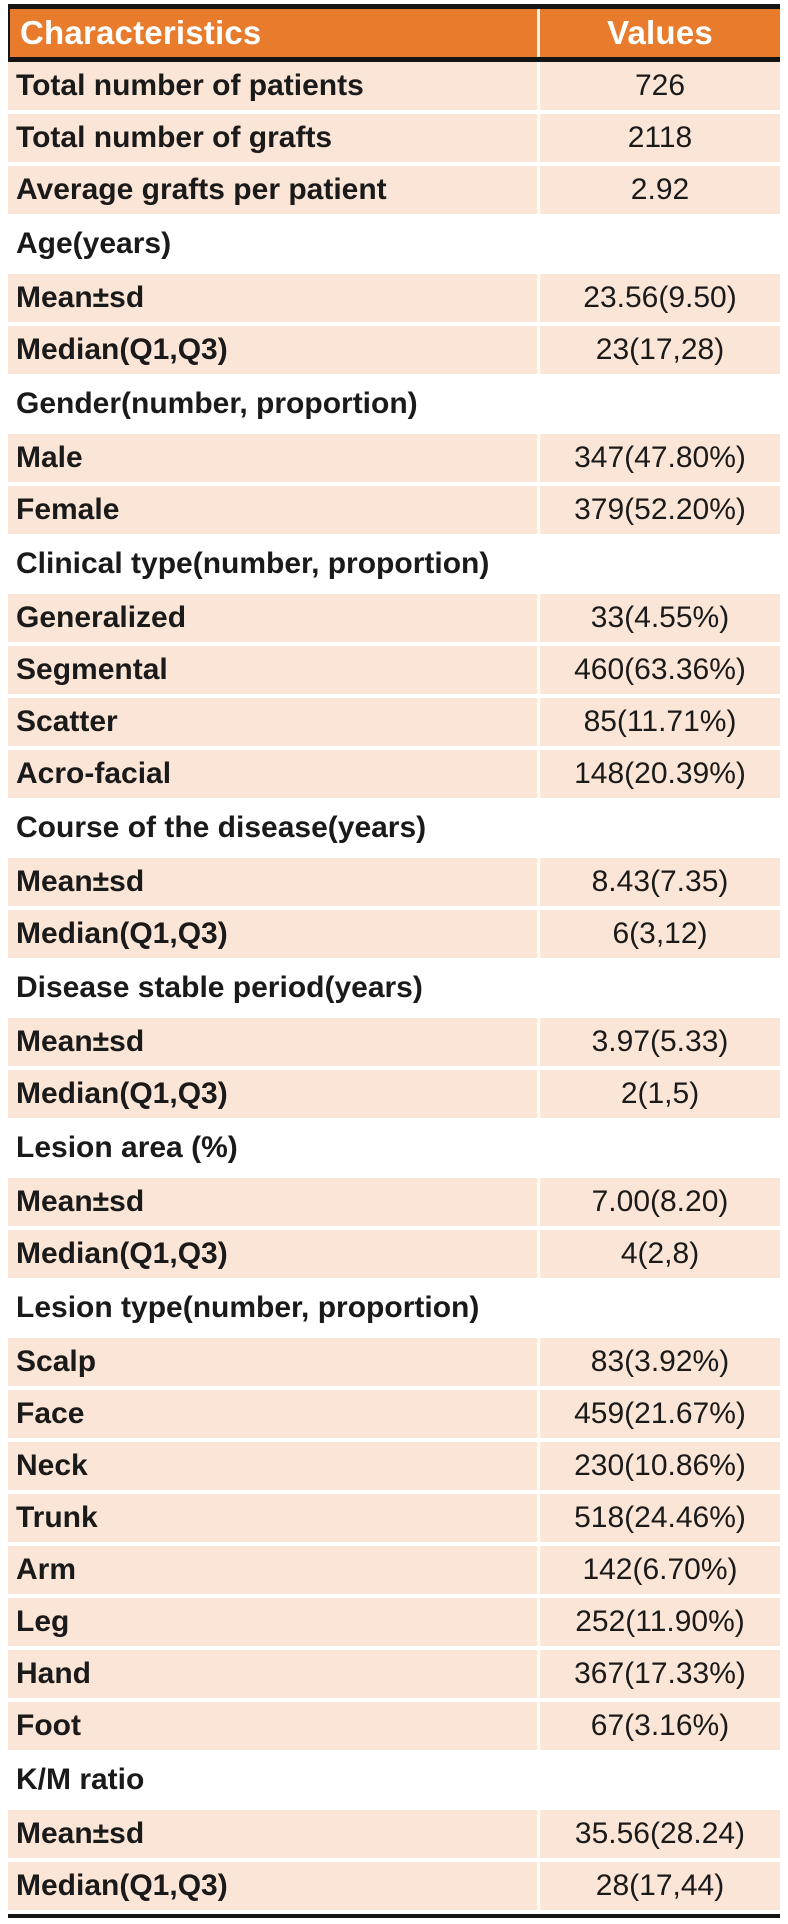  What do you see at coordinates (94, 243) in the screenshot?
I see `section-label: Age(years)` at bounding box center [94, 243].